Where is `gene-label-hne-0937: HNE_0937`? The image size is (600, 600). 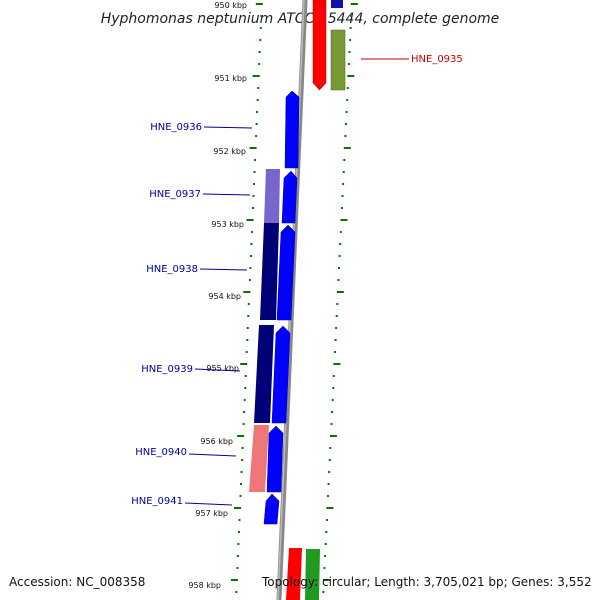 gene-label-hne-0937: HNE_0937 is located at coordinates (175, 194).